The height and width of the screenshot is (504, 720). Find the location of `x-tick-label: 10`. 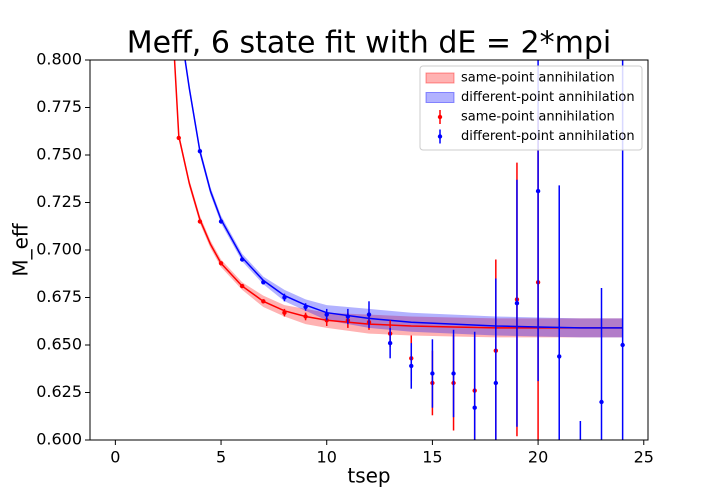

x-tick-label: 10 is located at coordinates (327, 457).